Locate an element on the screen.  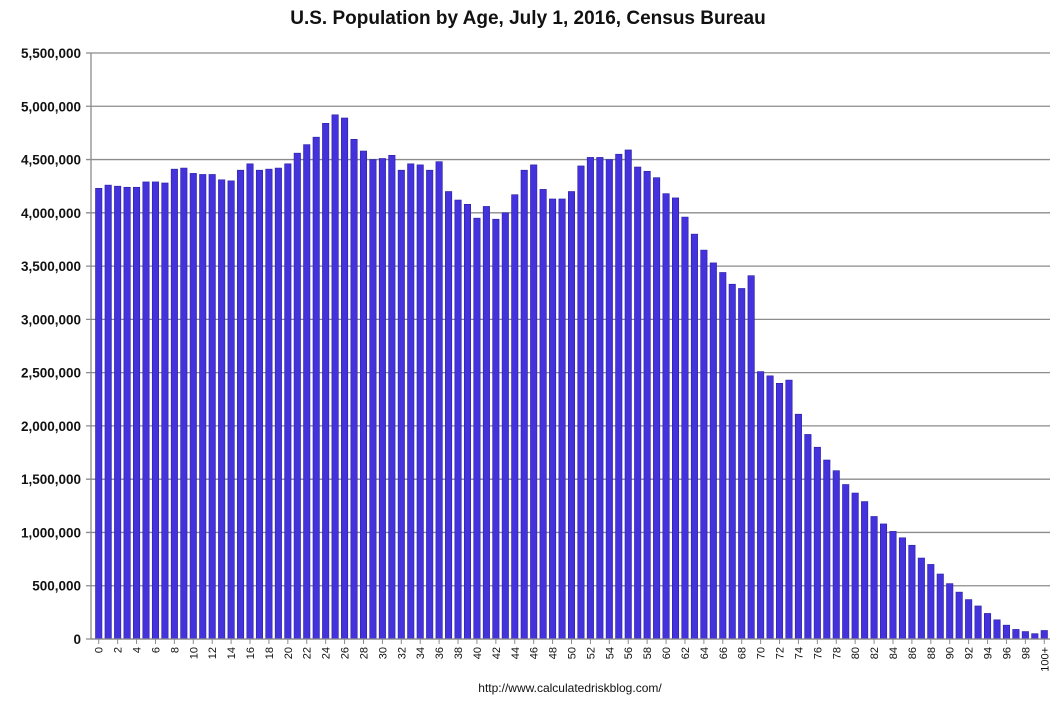
x-tick-label: 84 is located at coordinates (894, 653).